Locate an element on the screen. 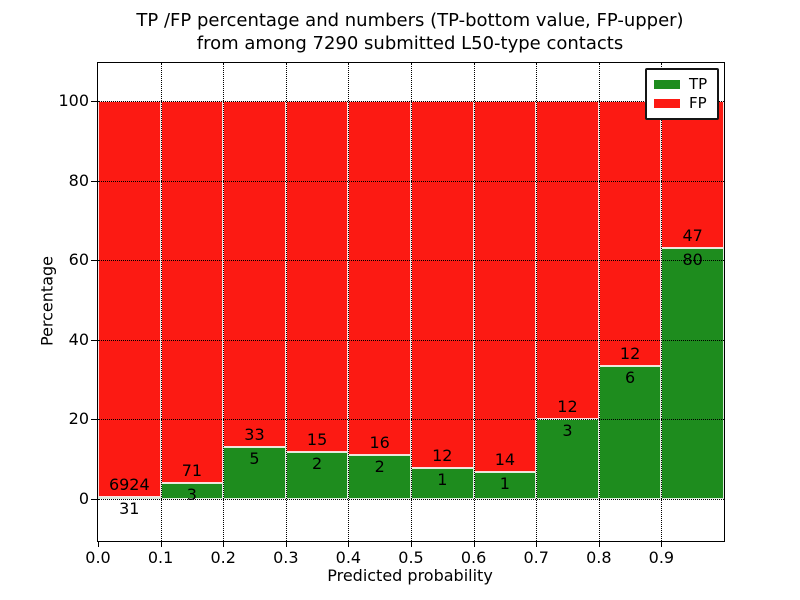  x-tick-label: 0.6 is located at coordinates (473, 557).